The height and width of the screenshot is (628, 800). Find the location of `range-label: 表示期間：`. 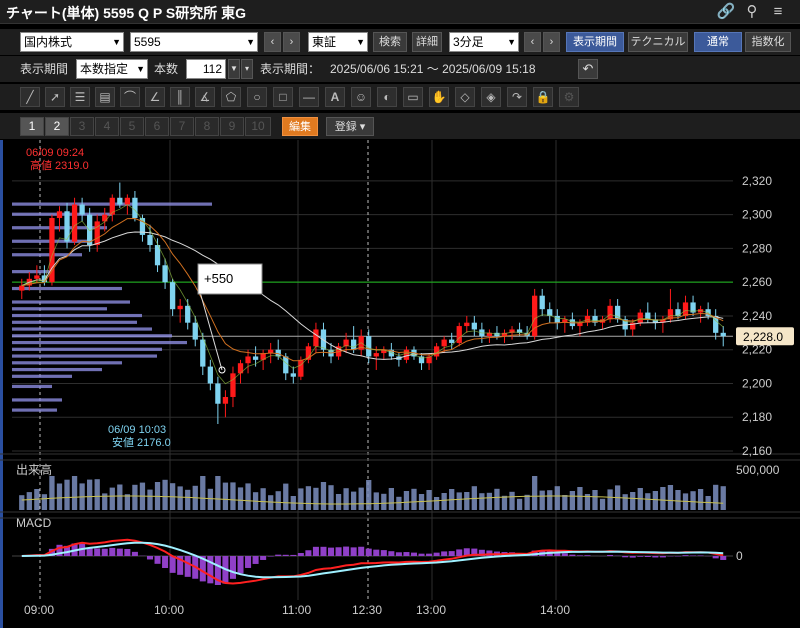

range-label: 表示期間： is located at coordinates (290, 69).